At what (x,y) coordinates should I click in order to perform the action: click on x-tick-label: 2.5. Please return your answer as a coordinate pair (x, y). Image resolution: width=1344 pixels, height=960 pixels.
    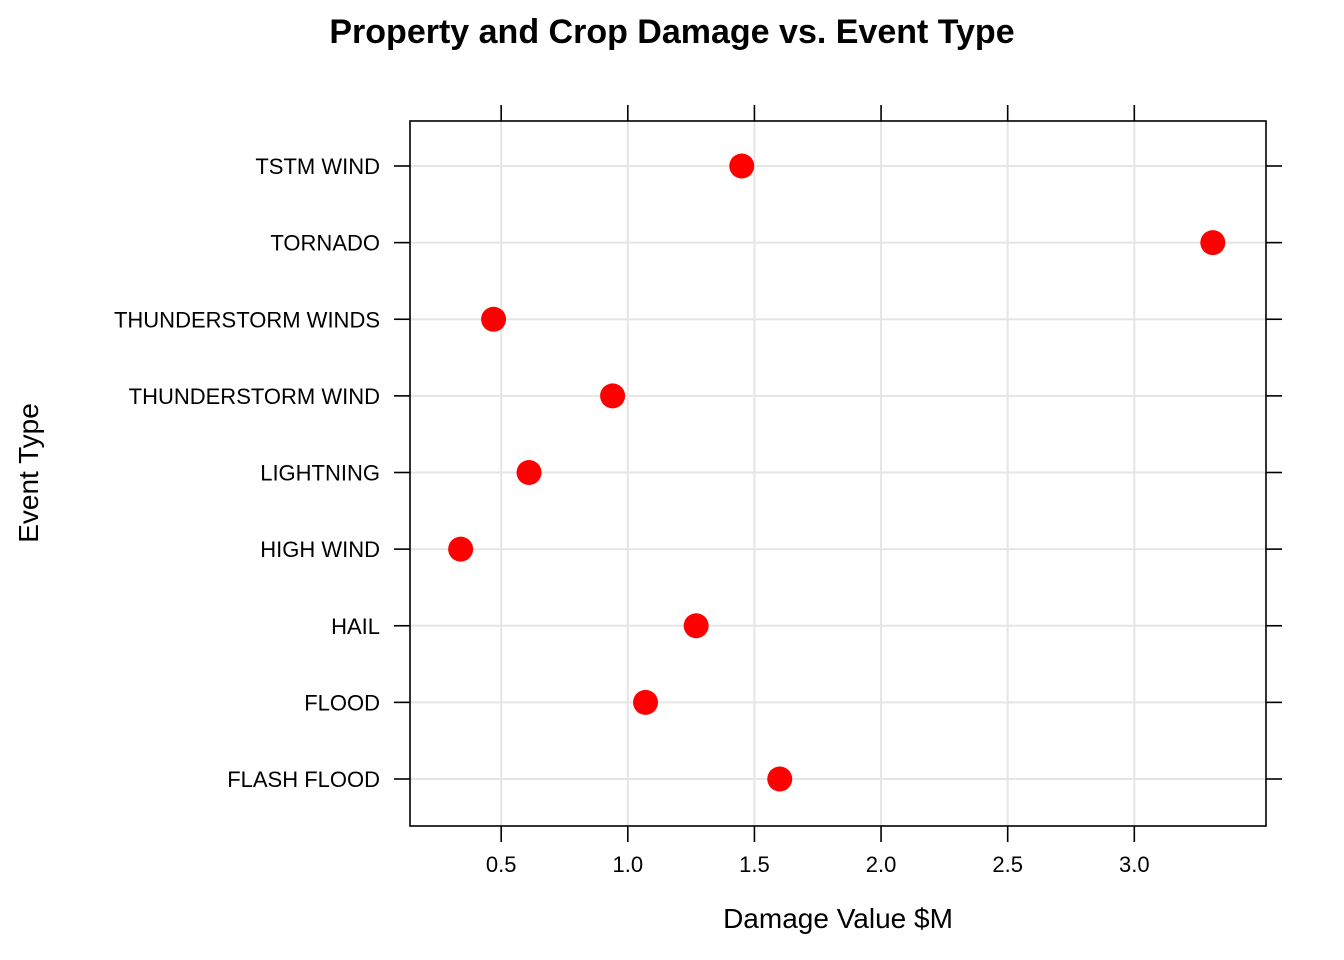
    Looking at the image, I should click on (1007, 864).